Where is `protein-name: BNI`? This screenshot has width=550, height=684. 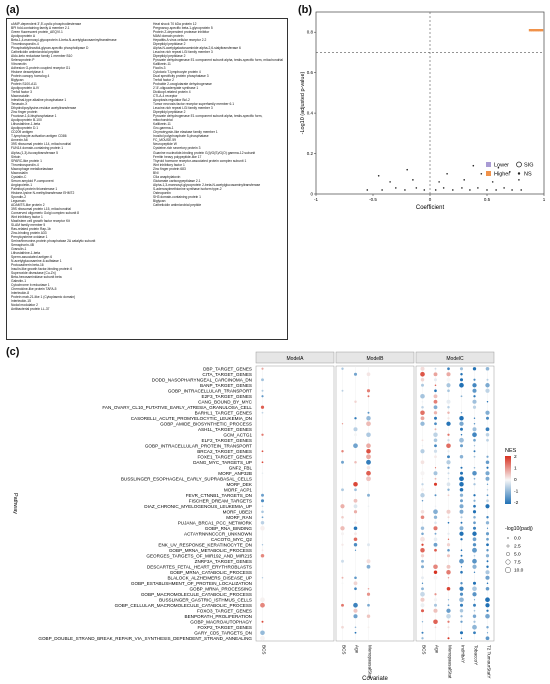
protein-name: BNI is located at coordinates (156, 172).